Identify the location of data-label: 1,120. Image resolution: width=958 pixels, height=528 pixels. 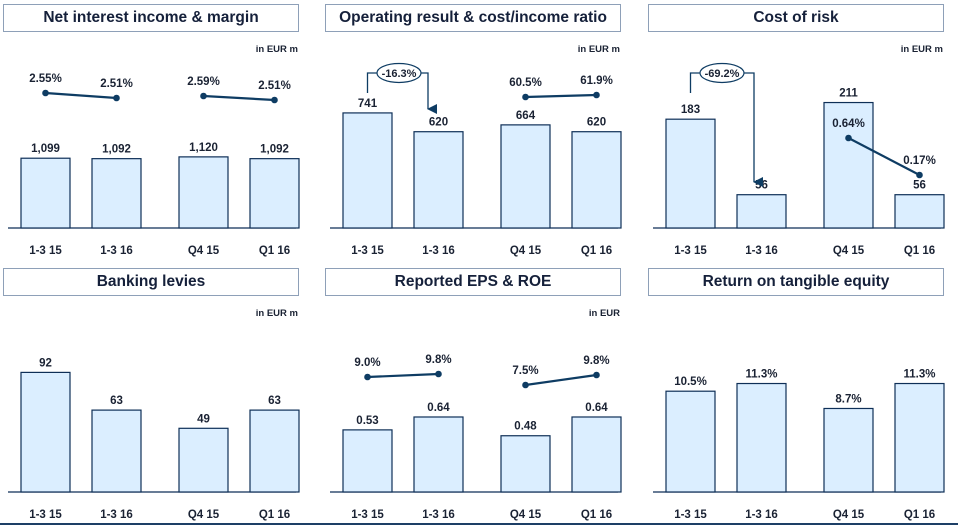
(203, 148).